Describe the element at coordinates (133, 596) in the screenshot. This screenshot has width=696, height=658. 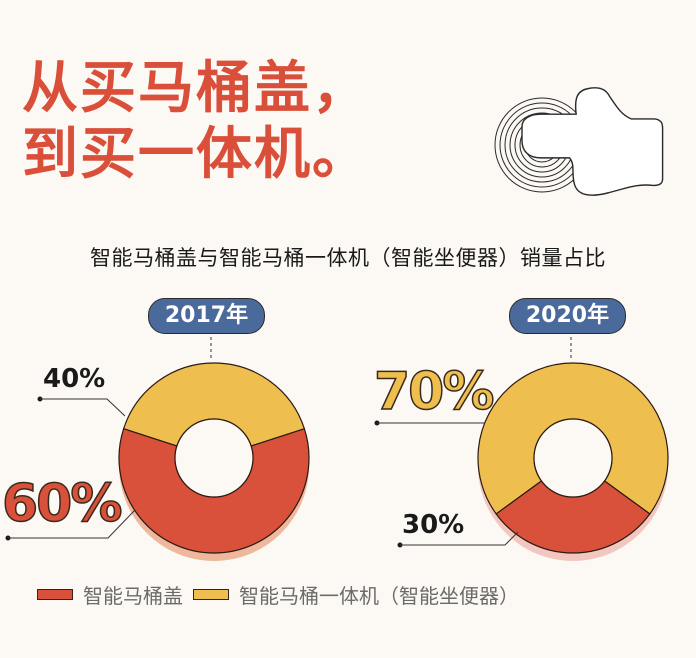
I see `legend-label: 智能马桶盖` at that location.